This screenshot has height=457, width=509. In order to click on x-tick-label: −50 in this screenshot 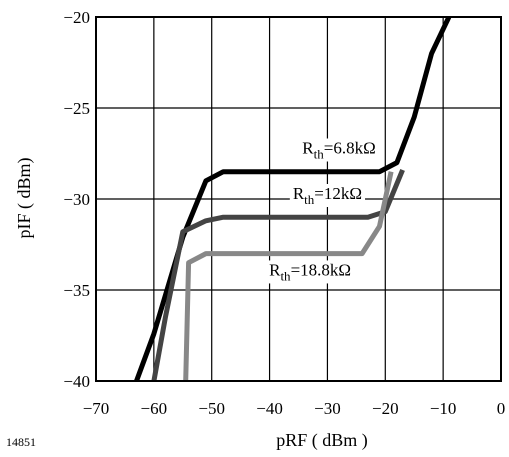, I will do `click(211, 408)`.